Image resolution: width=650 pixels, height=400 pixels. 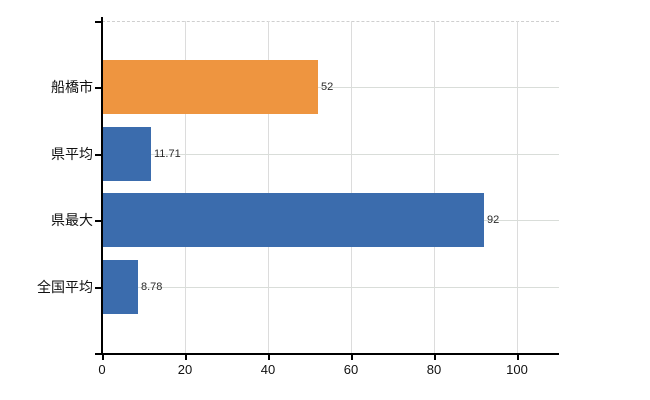 I want to click on plot-top-border, so click(x=330, y=21).